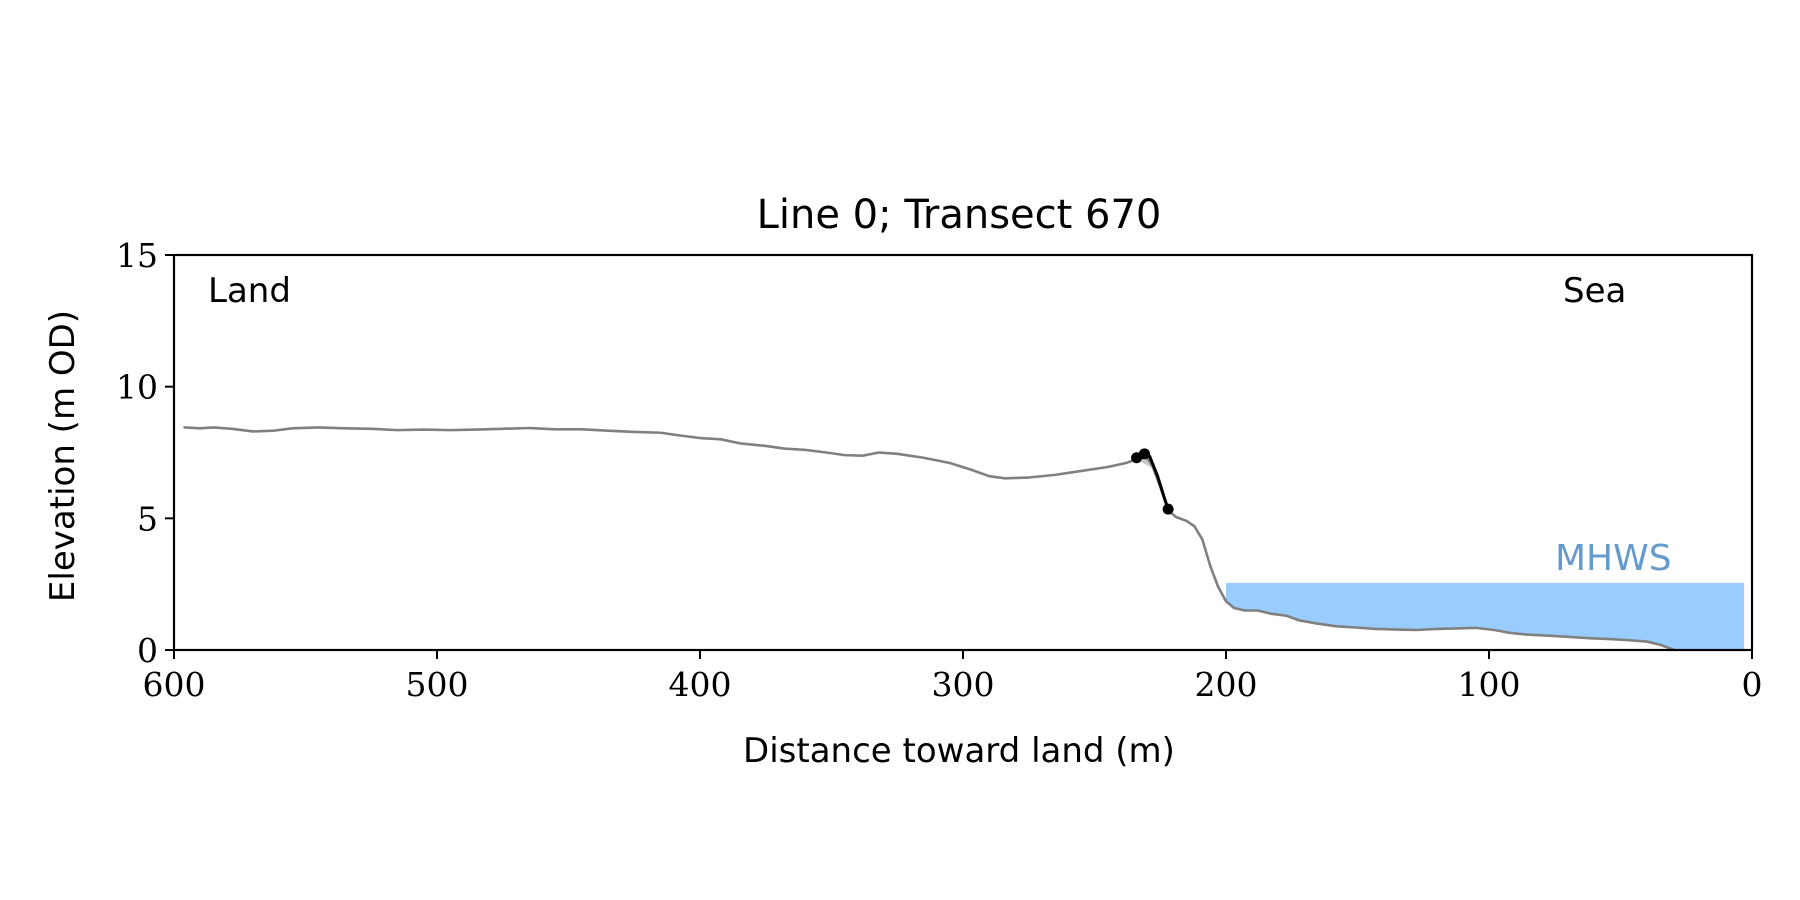 This screenshot has width=1800, height=900. Describe the element at coordinates (63, 456) in the screenshot. I see `y-axis-label: Elevation (m OD)` at that location.